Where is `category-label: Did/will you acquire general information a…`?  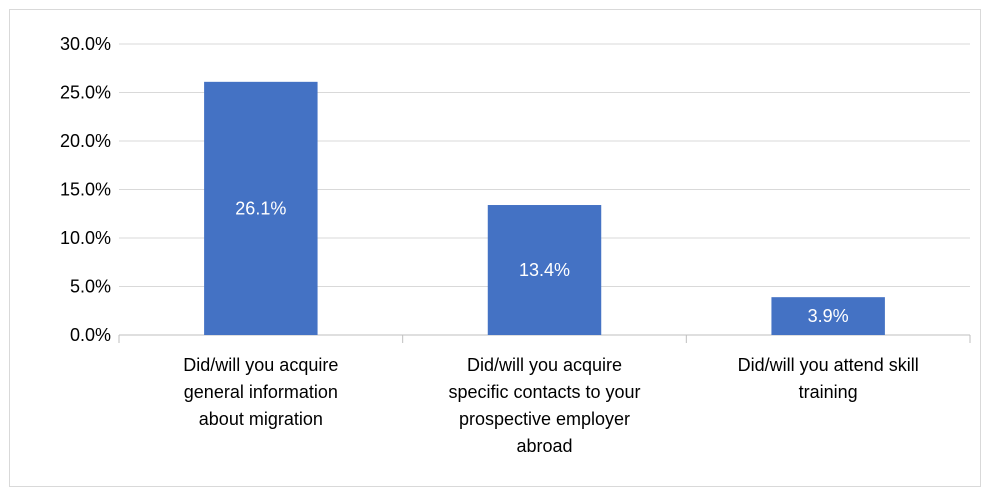 category-label: Did/will you acquire general information a… is located at coordinates (260, 392).